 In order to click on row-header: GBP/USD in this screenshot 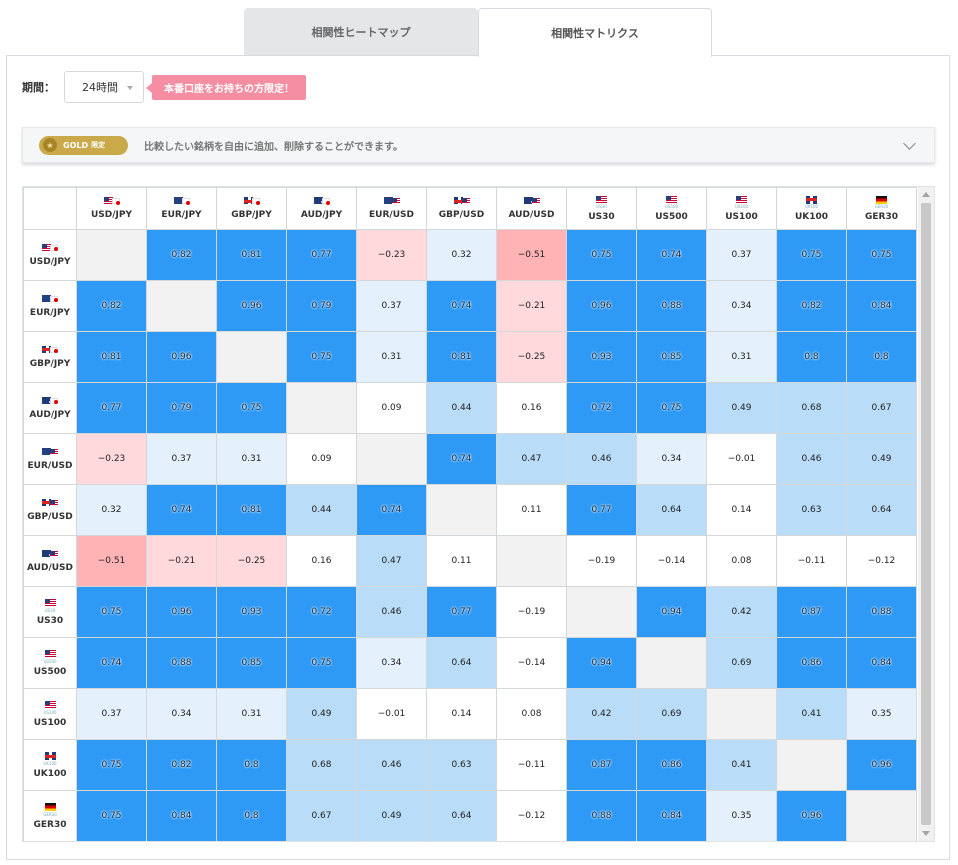, I will do `click(50, 510)`.